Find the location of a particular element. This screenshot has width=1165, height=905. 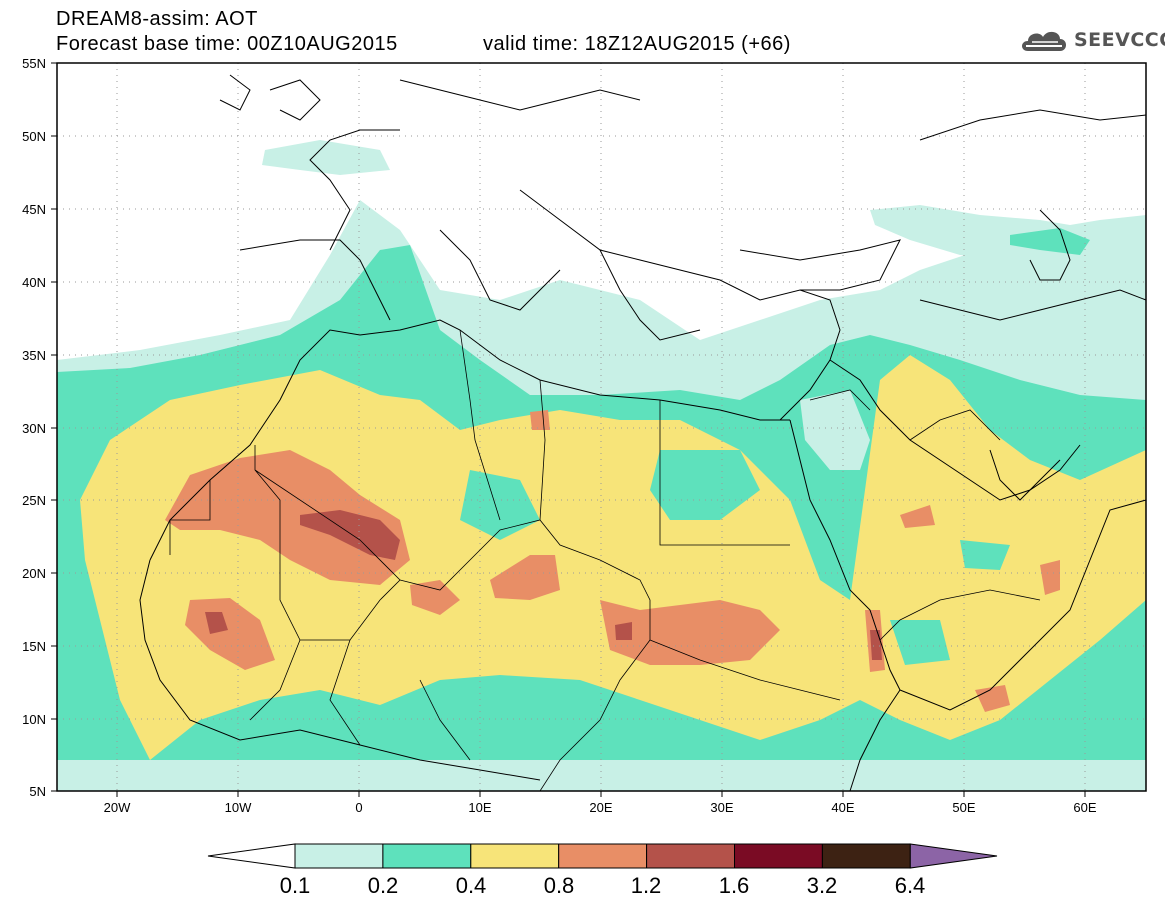

lon-label-20e: 20E is located at coordinates (600, 807).